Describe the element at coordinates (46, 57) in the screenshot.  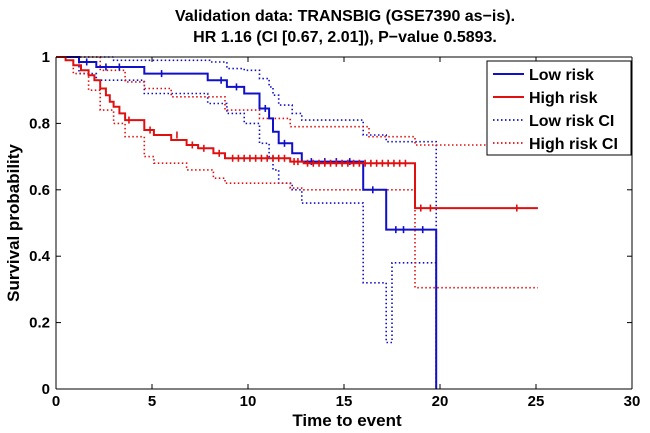
I see `y-tick-label: 1` at that location.